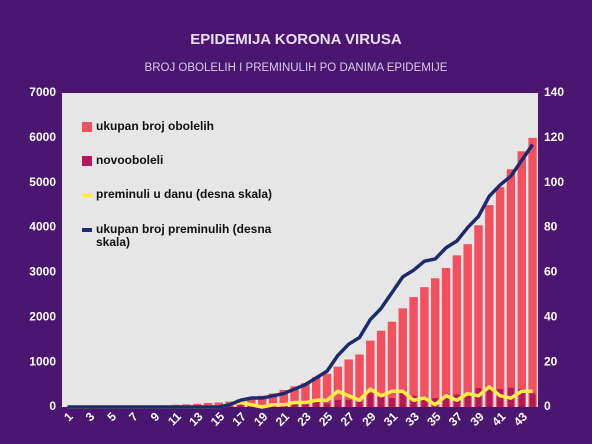  Describe the element at coordinates (155, 416) in the screenshot. I see `x-tick-label: 9` at that location.